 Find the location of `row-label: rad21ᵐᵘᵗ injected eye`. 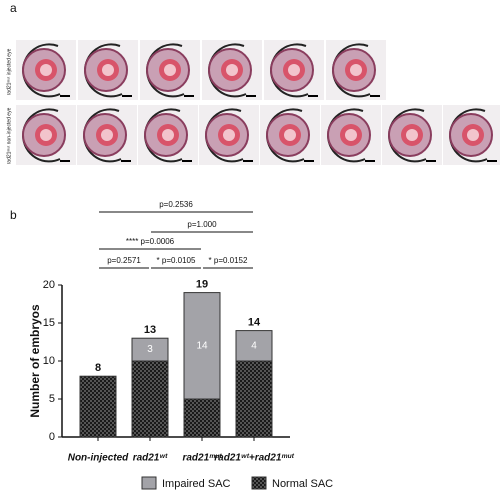

row-label: rad21ᵐᵘᵗ injected eye is located at coordinates (9, 71).